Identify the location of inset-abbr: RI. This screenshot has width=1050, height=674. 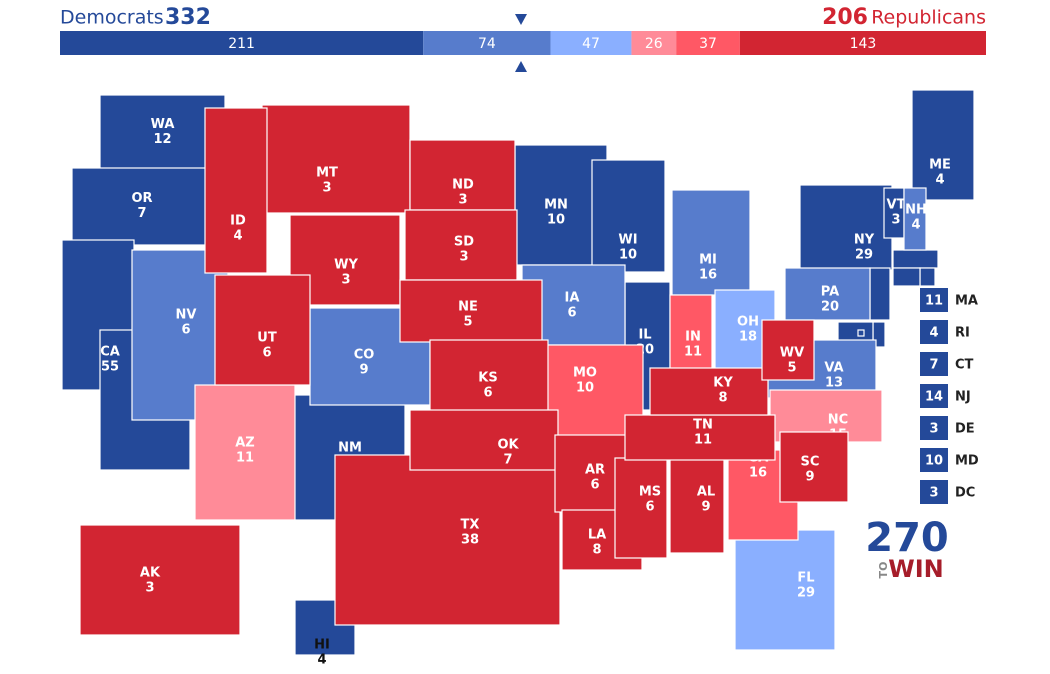
(962, 333).